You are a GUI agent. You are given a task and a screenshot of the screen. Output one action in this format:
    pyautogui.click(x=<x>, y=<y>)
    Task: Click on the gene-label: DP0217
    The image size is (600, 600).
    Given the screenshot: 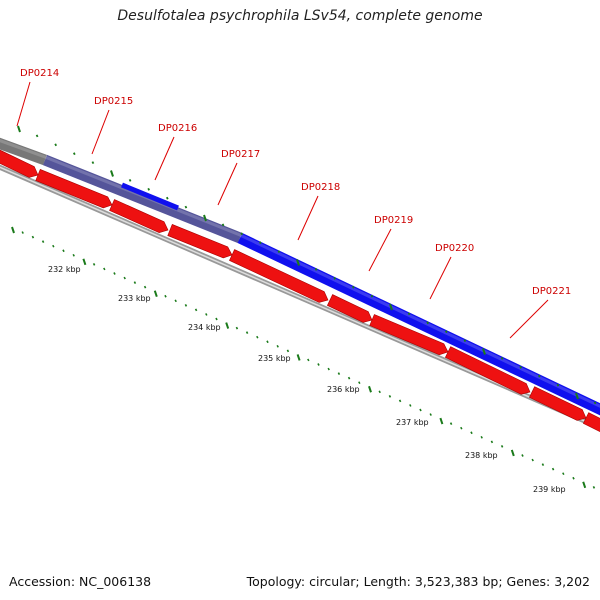 What is the action you would take?
    pyautogui.click(x=240, y=154)
    